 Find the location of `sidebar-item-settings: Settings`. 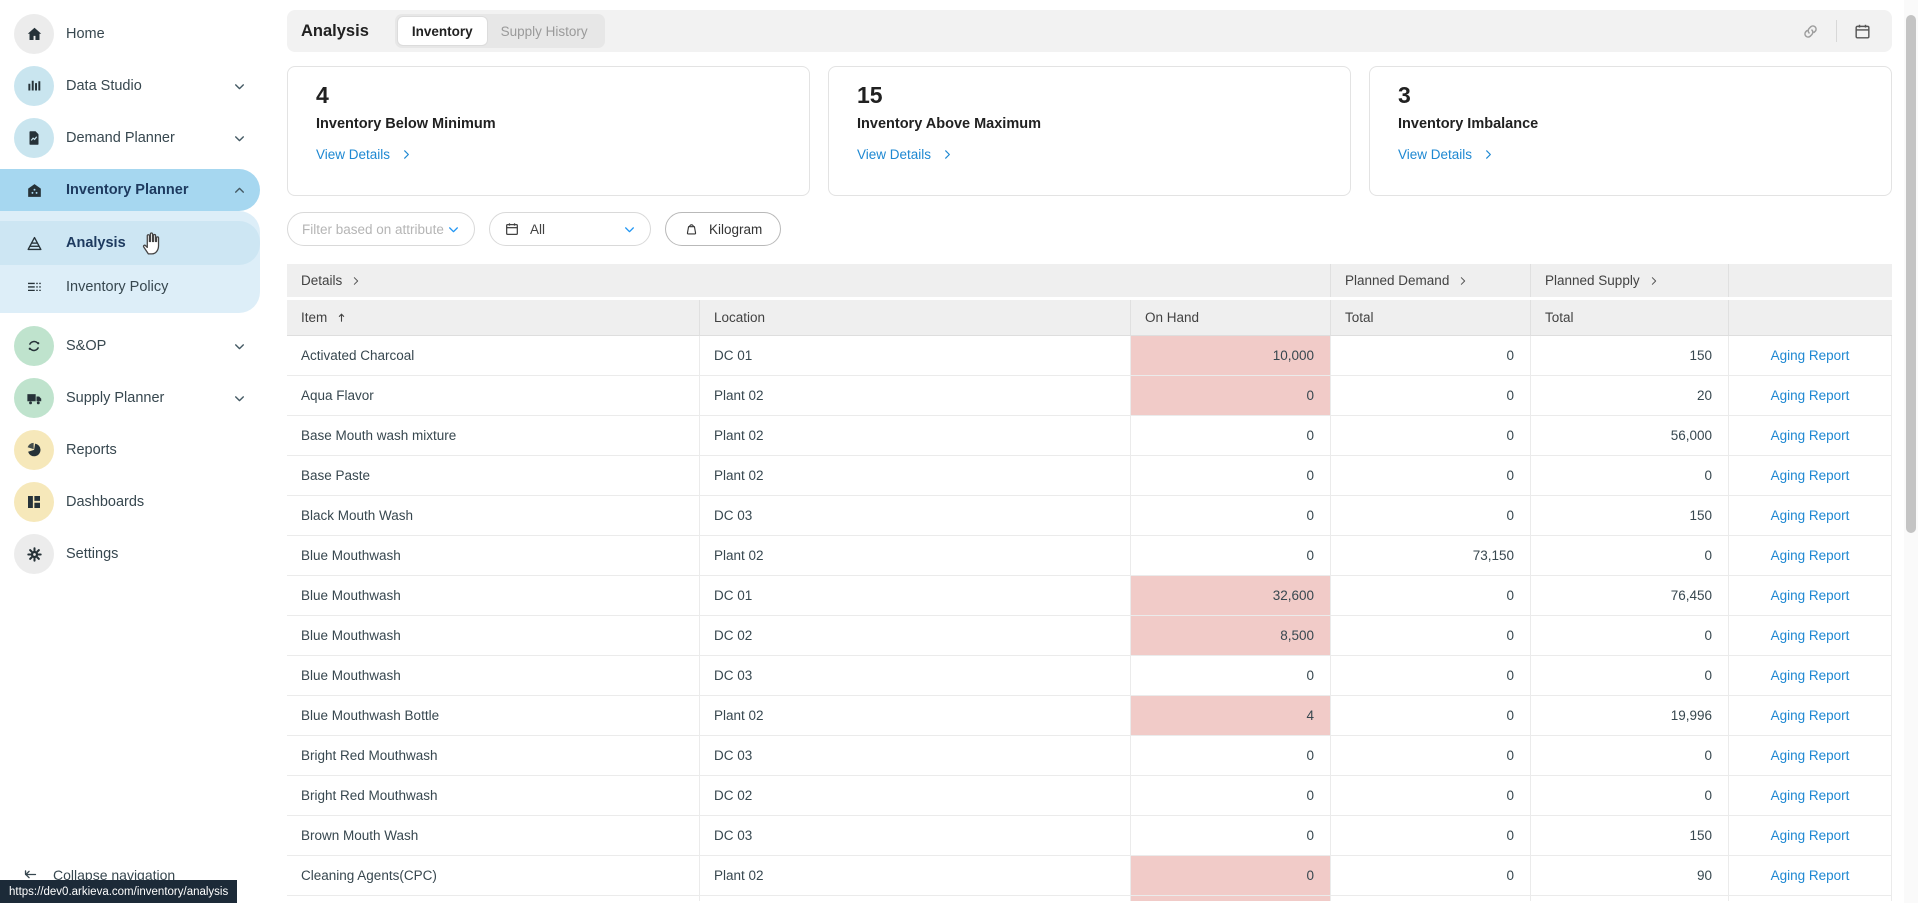

sidebar-item-settings: Settings is located at coordinates (130, 554).